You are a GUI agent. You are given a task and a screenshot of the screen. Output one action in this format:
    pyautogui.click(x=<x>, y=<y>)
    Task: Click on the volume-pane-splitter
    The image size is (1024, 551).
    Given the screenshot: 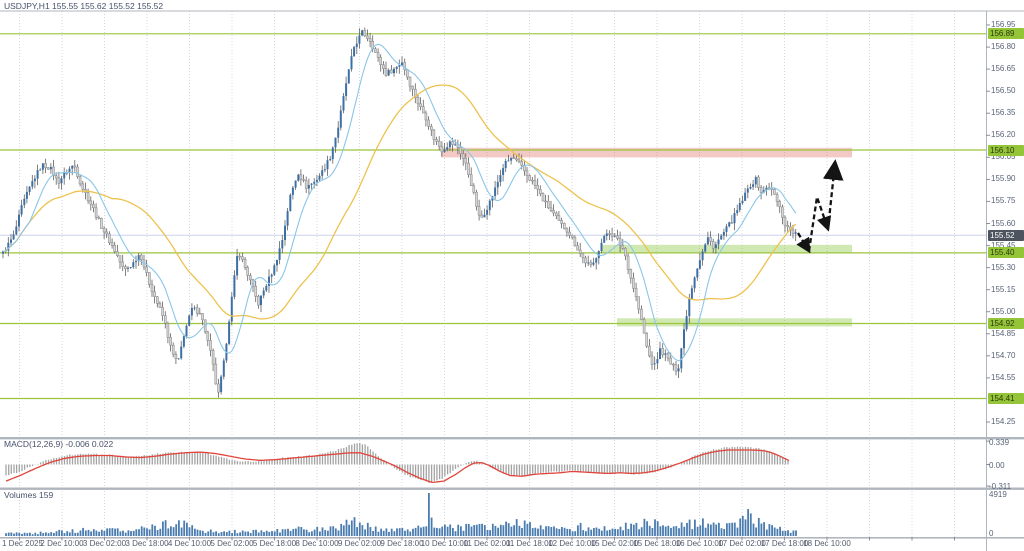 What is the action you would take?
    pyautogui.click(x=512, y=488)
    